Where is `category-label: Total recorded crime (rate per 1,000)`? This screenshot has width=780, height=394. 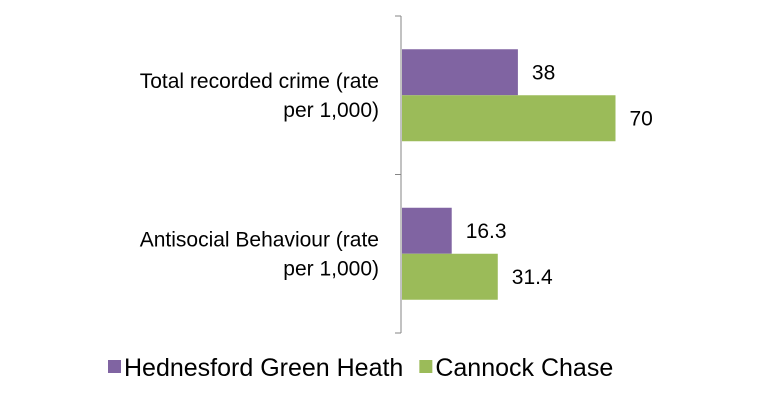 category-label: Total recorded crime (rate per 1,000) is located at coordinates (259, 96).